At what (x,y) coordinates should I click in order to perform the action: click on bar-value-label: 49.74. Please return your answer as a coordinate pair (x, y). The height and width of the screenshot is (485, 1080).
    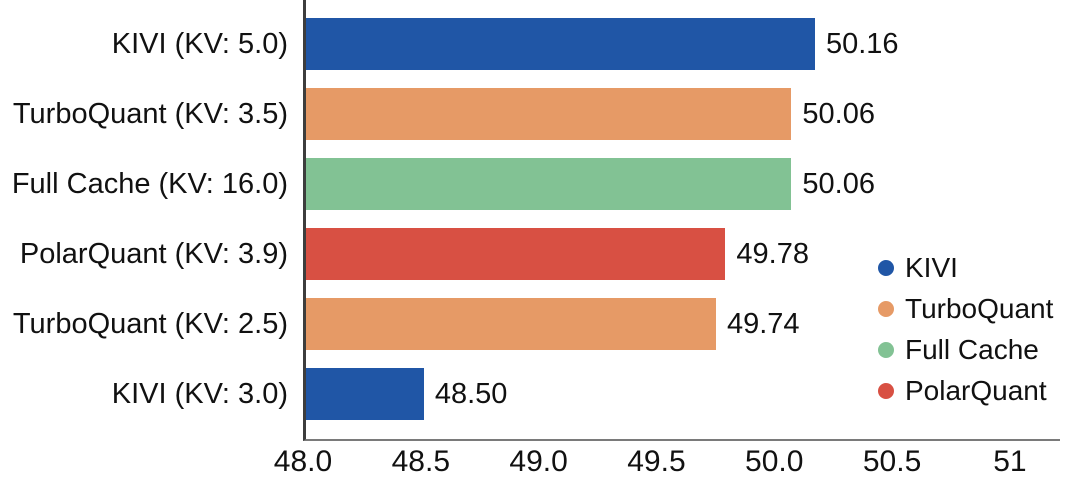
    Looking at the image, I should click on (763, 324).